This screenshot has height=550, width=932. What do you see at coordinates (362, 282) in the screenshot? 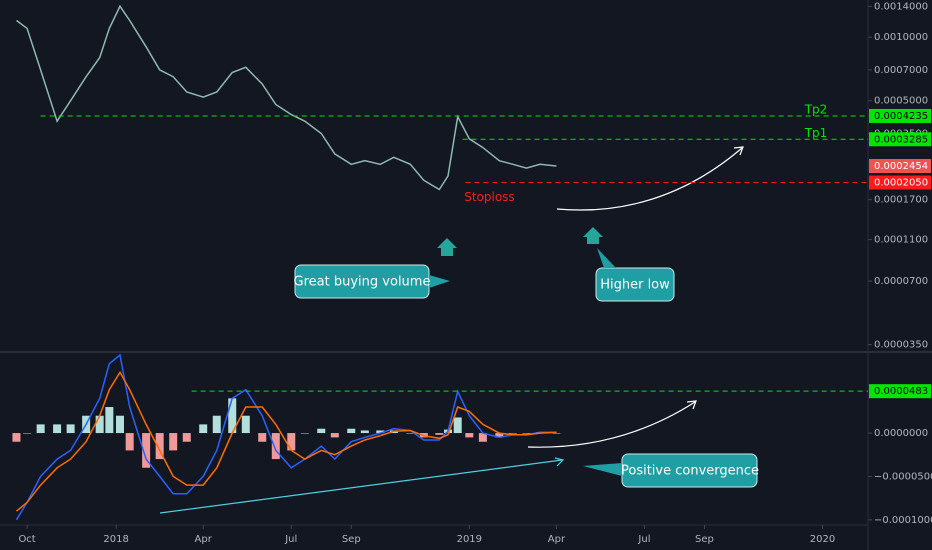
I see `callout-text: Great buying volume` at bounding box center [362, 282].